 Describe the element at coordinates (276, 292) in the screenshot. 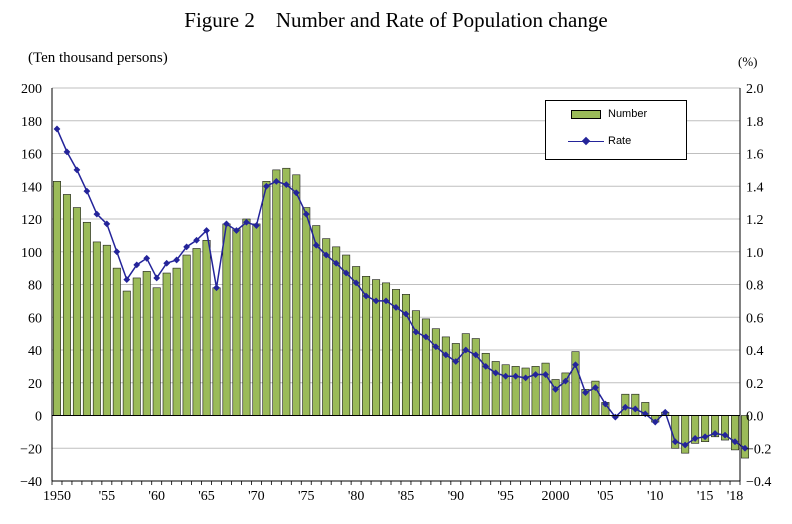

I see `bar-1972` at that location.